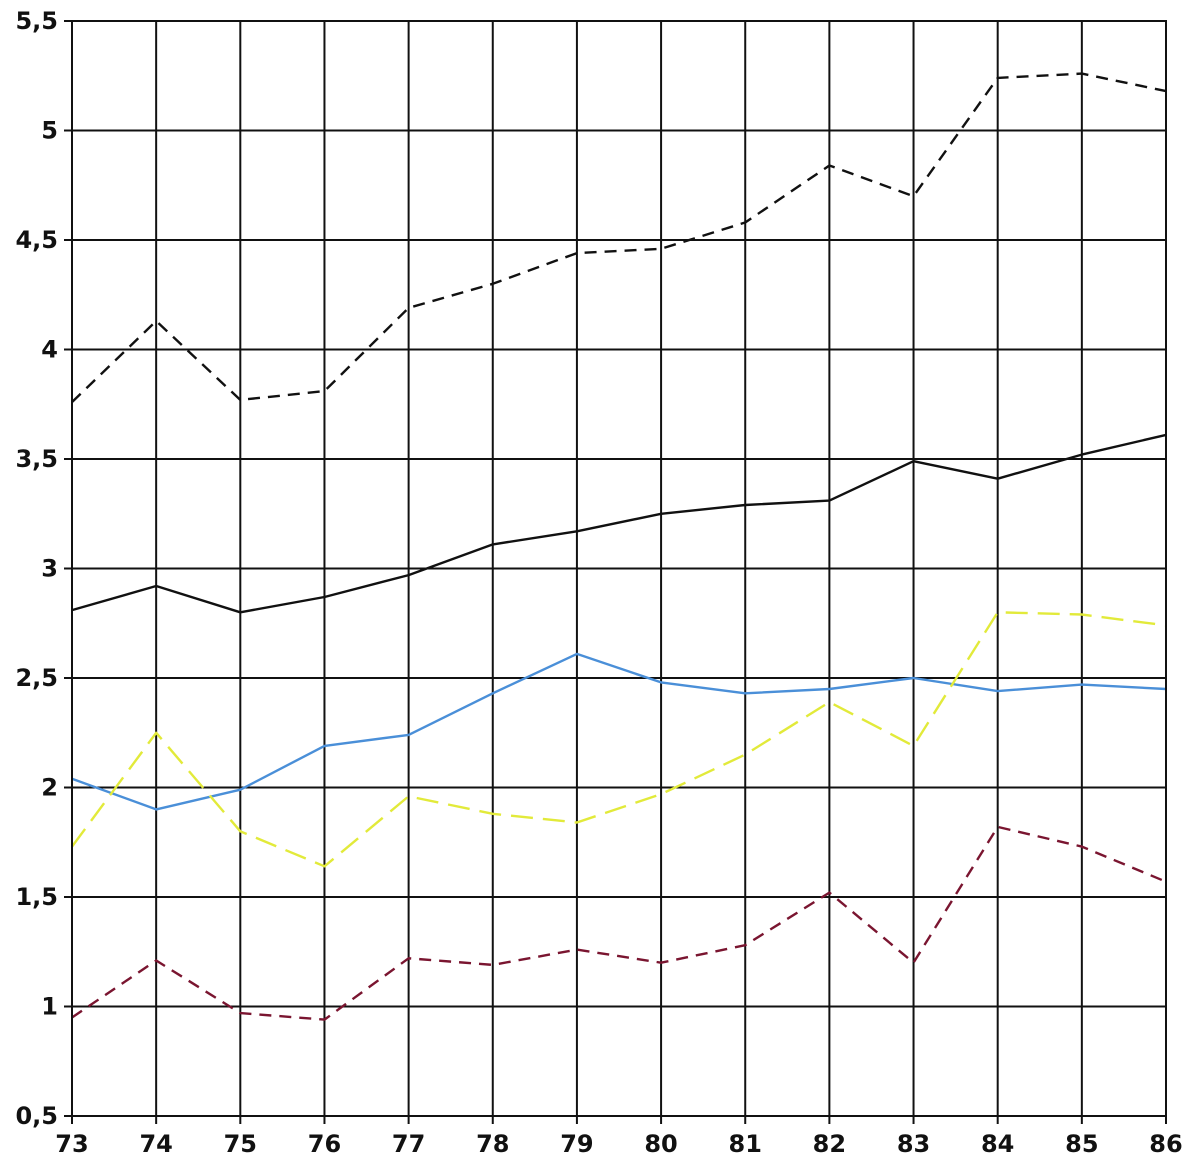  What do you see at coordinates (745, 1144) in the screenshot?
I see `xtick-label: 81` at bounding box center [745, 1144].